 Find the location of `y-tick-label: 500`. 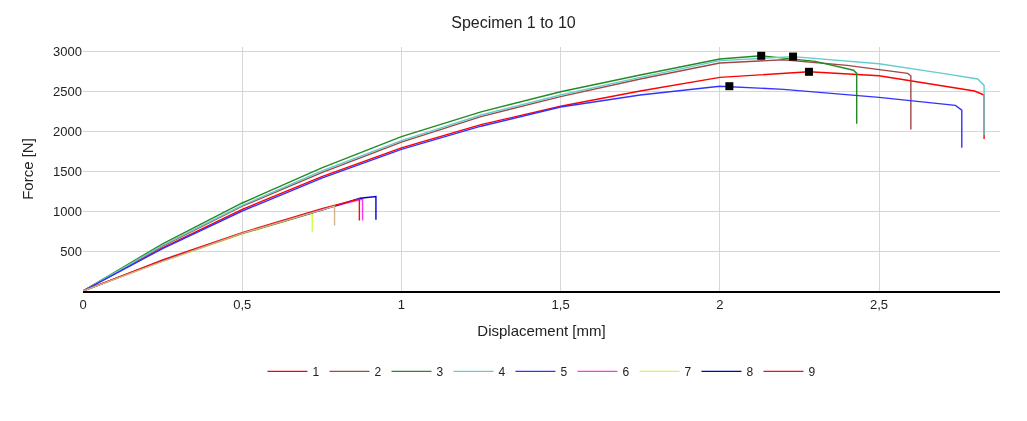

y-tick-label: 500 is located at coordinates (71, 251).